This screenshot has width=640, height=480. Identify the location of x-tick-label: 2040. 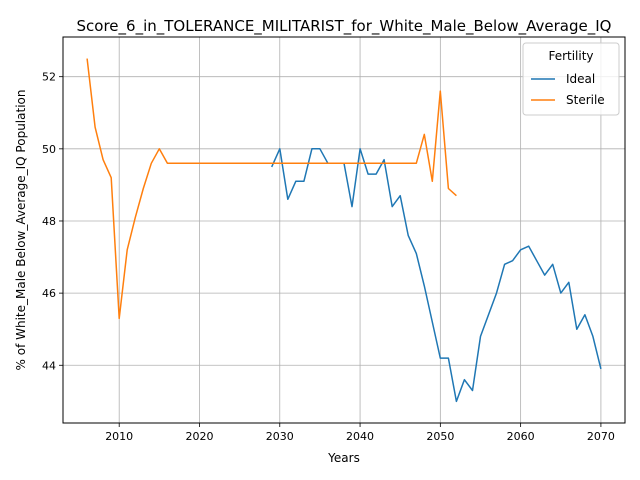
(360, 436).